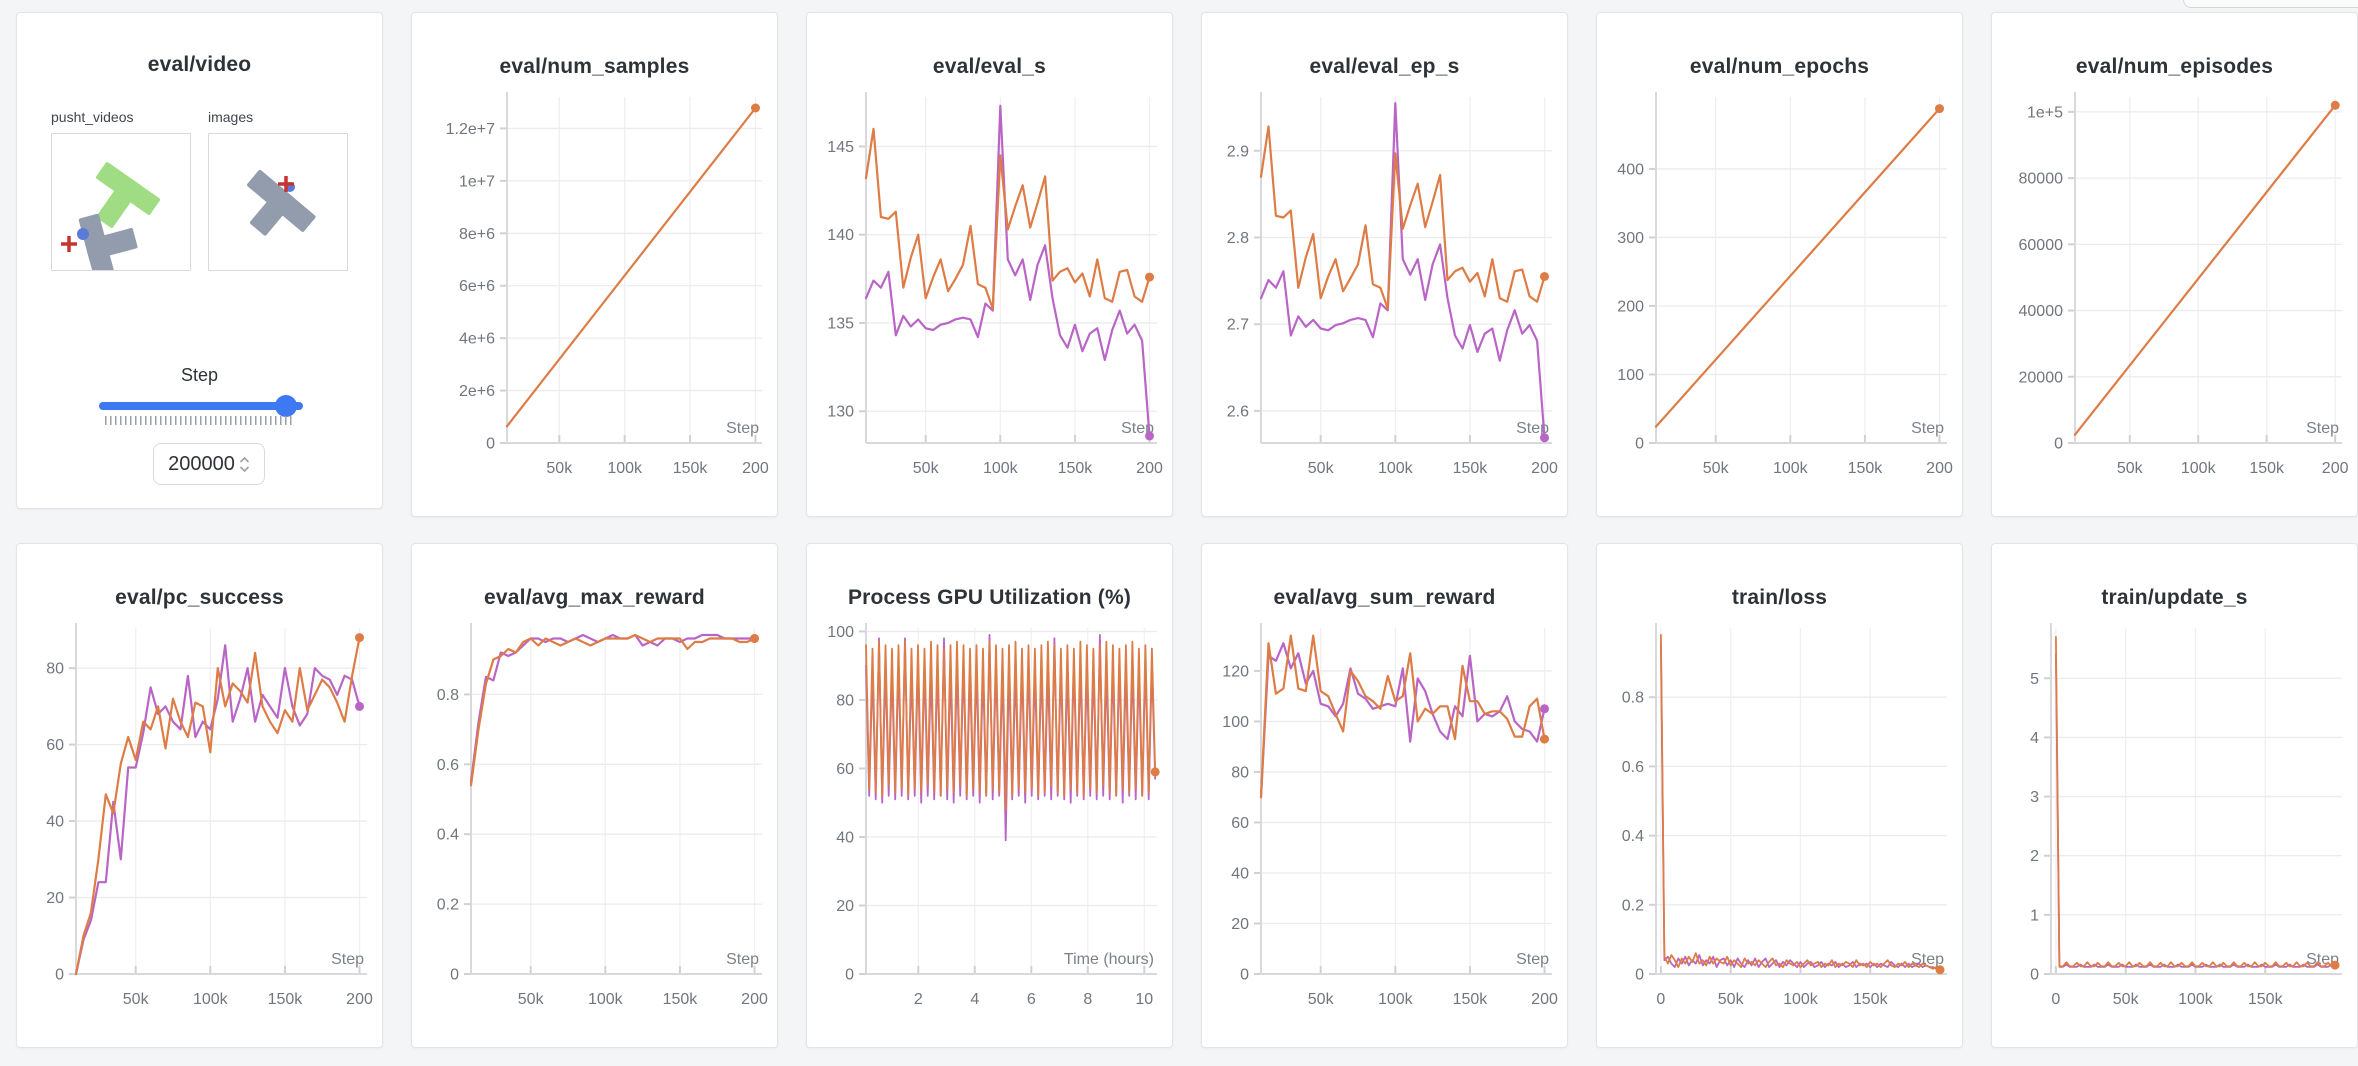 Image resolution: width=2358 pixels, height=1066 pixels. What do you see at coordinates (199, 64) in the screenshot?
I see `panel-title: eval/video` at bounding box center [199, 64].